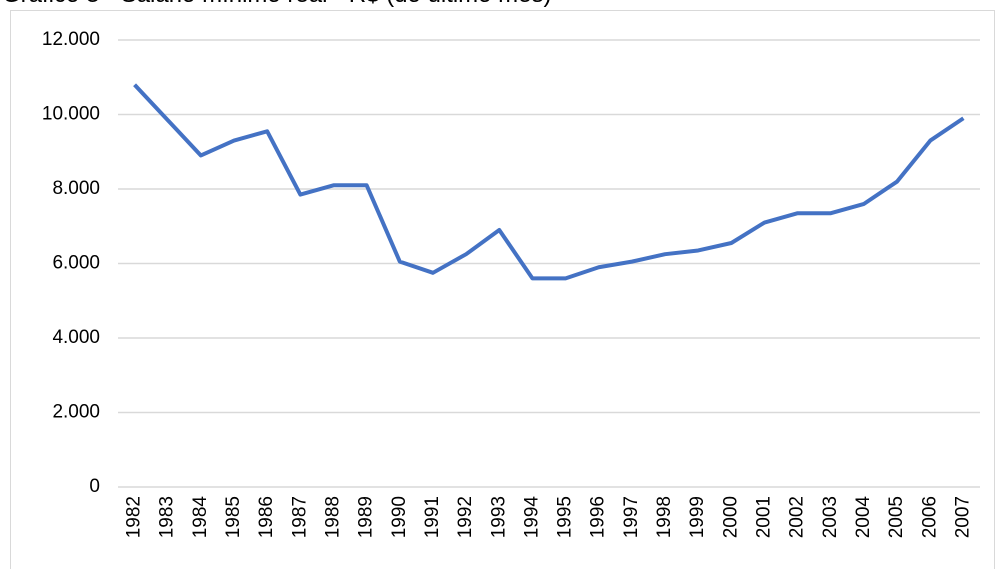  I want to click on x-tick-label: 1984, so click(200, 517).